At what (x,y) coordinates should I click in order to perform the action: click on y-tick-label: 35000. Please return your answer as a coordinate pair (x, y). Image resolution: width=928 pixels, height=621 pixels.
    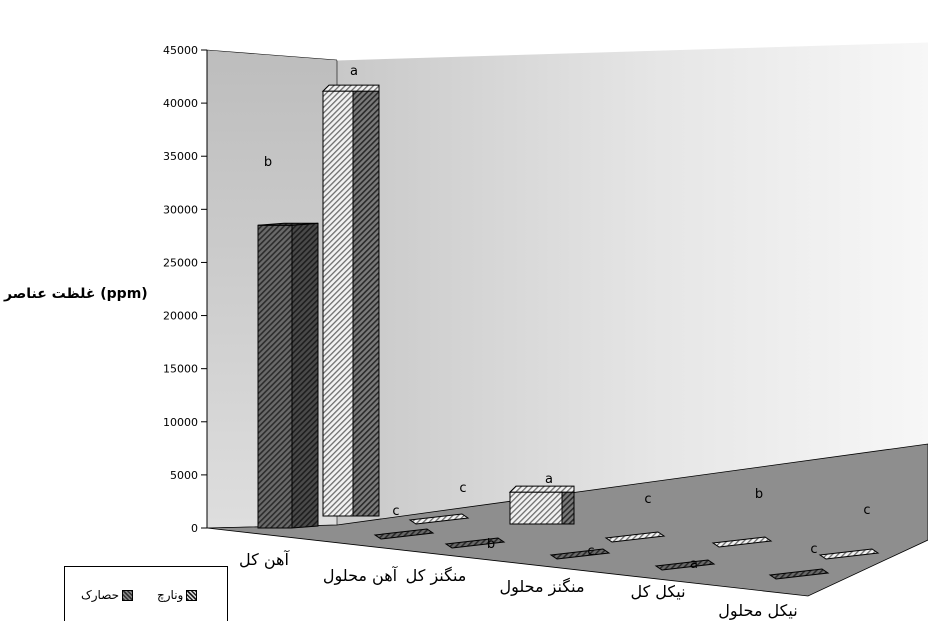
    Looking at the image, I should click on (180, 156).